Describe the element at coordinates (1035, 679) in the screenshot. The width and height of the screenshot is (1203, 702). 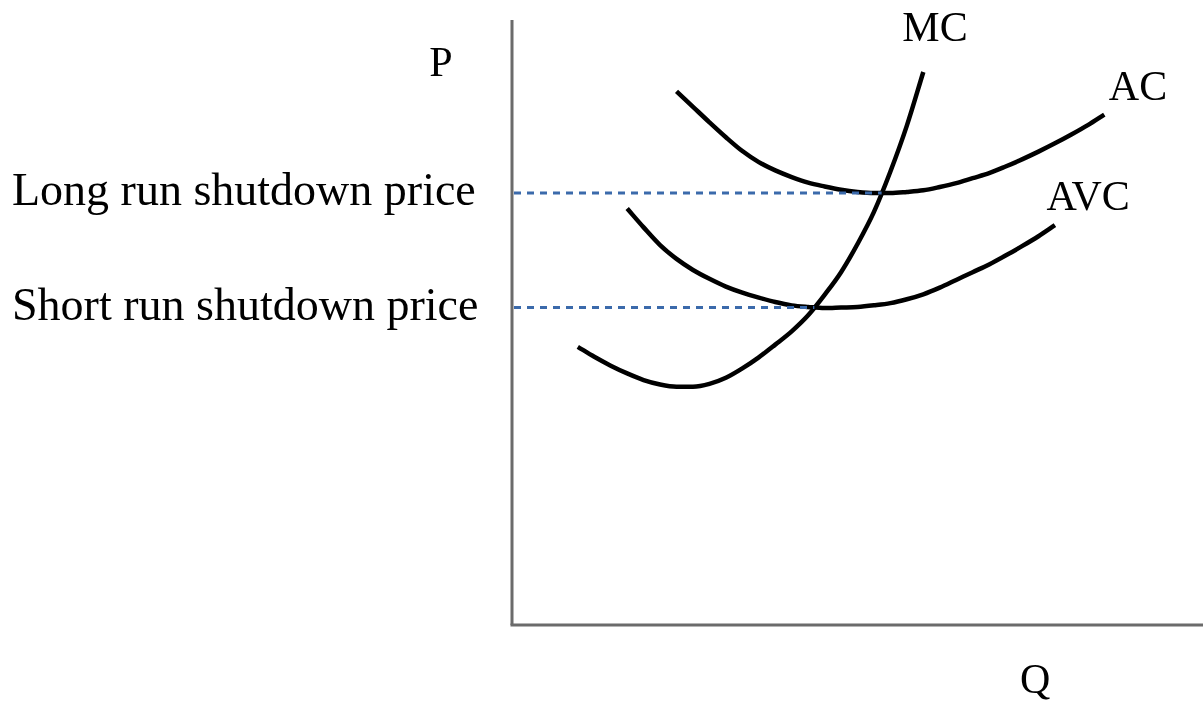
I see `x-axis-title: Q` at that location.